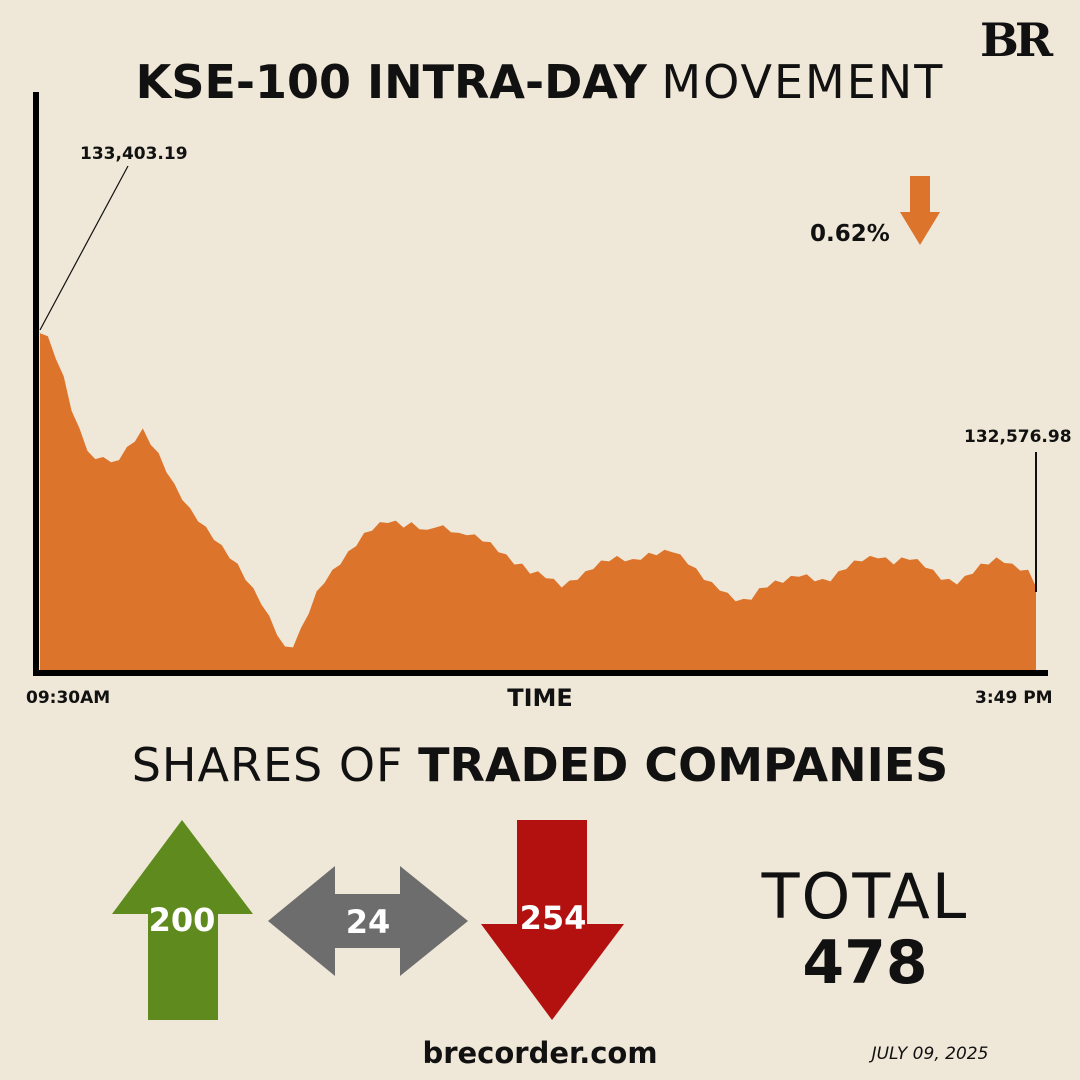 The height and width of the screenshot is (1080, 1080). Describe the element at coordinates (84, 248) in the screenshot. I see `open-leader-line` at that location.